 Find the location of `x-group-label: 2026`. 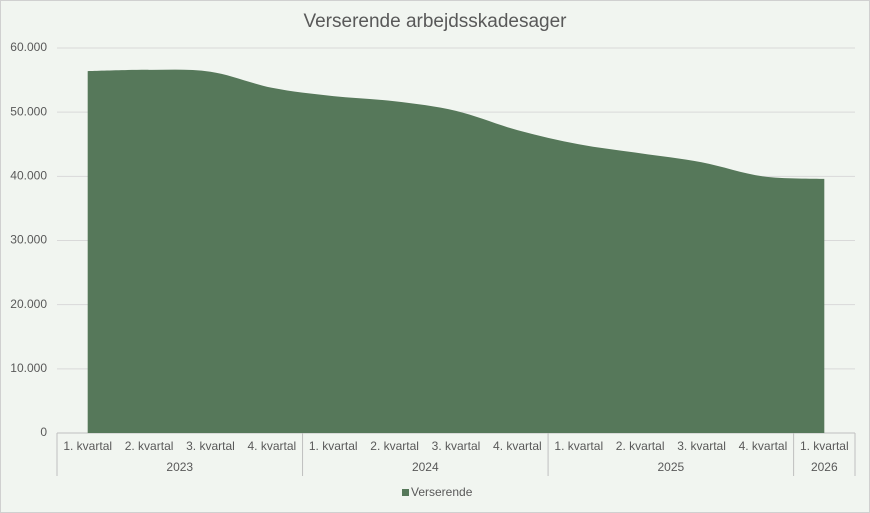

x-group-label: 2026 is located at coordinates (824, 467).